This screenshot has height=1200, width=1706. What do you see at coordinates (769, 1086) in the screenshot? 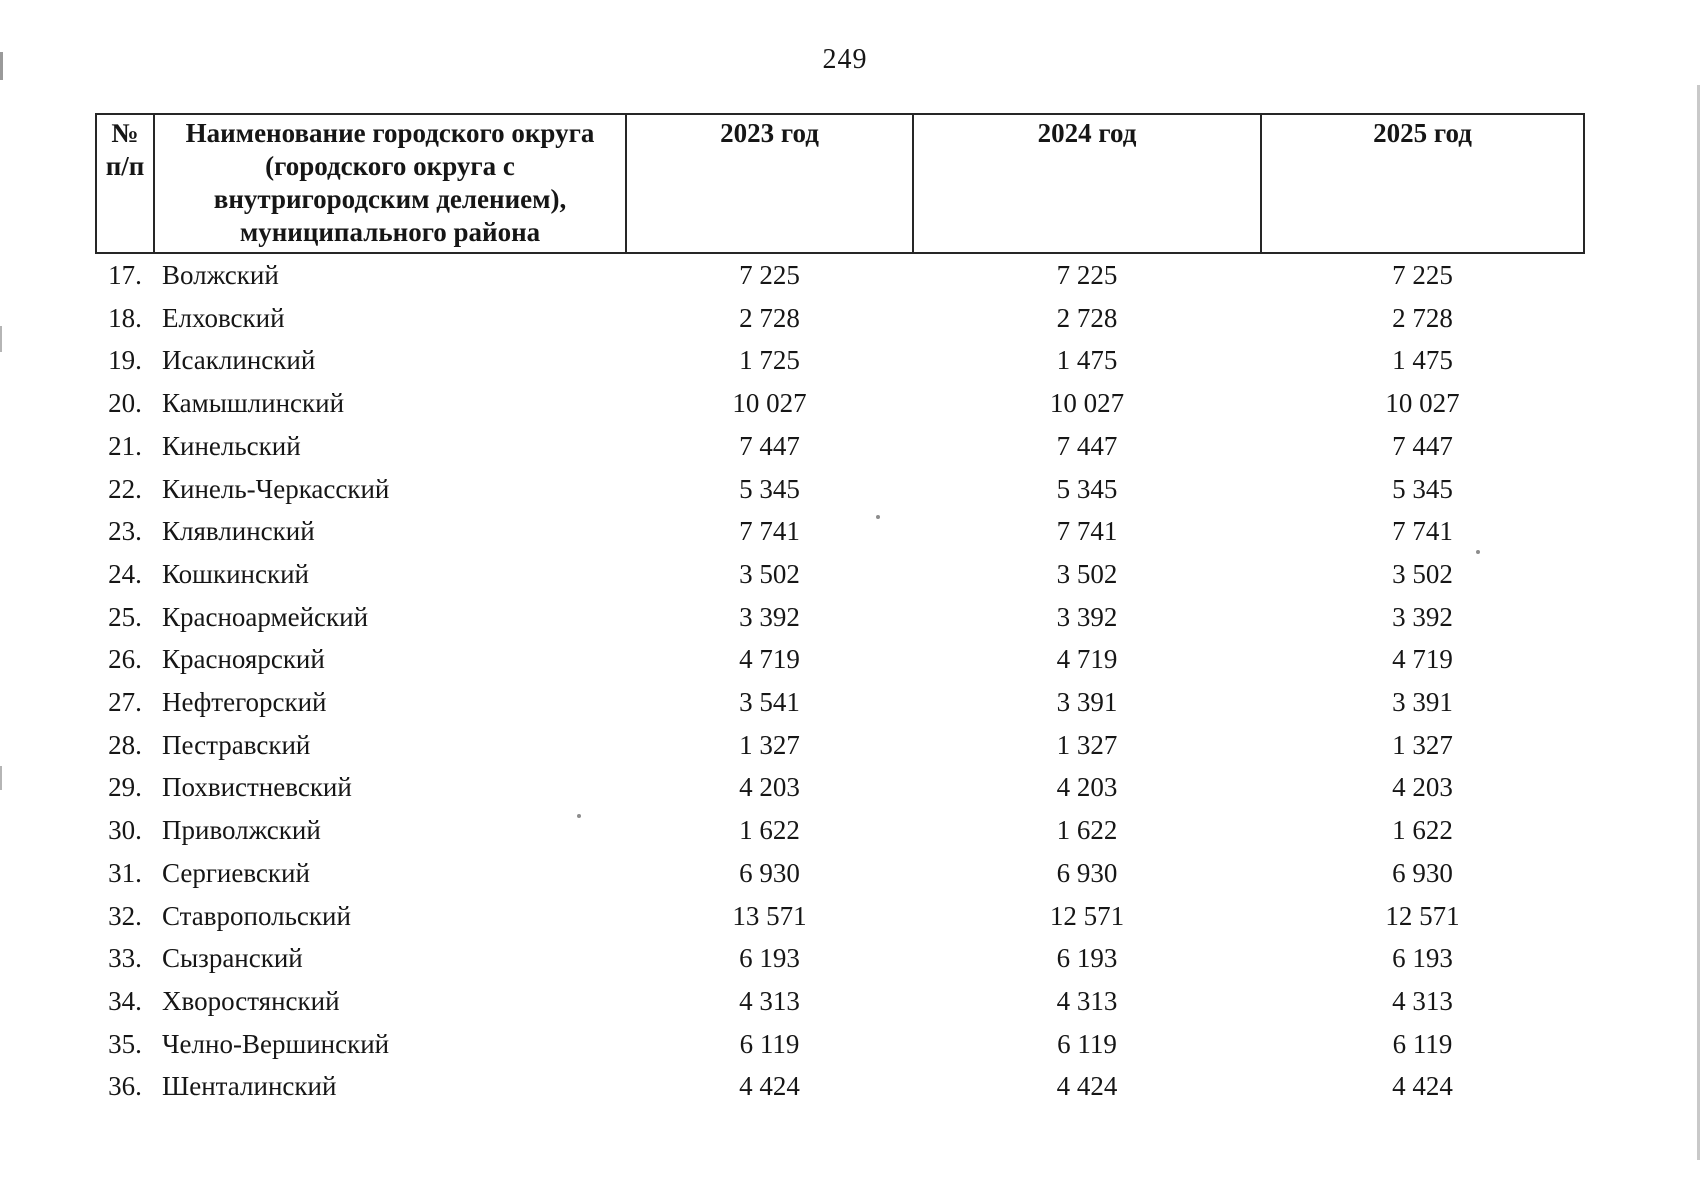
I see `value-2023: 4 424` at bounding box center [769, 1086].